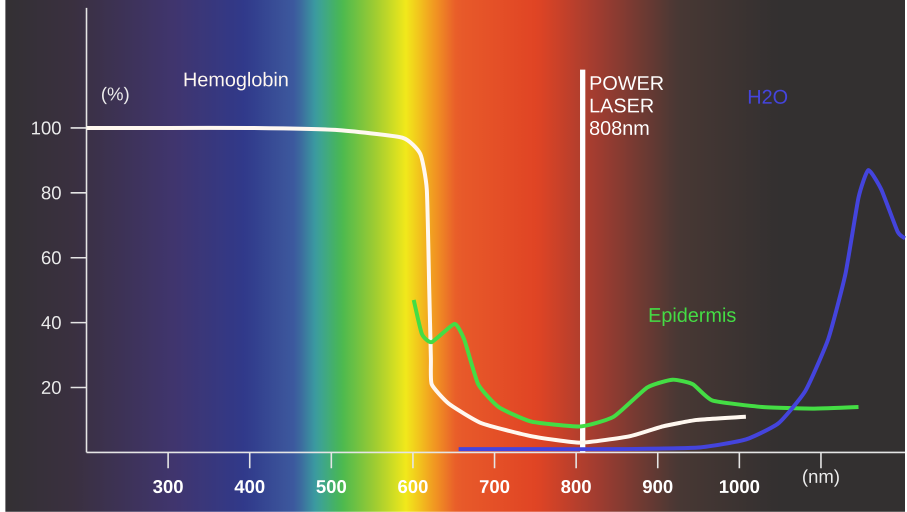 The image size is (907, 512). Describe the element at coordinates (249, 487) in the screenshot. I see `x-tick-label: 400` at that location.